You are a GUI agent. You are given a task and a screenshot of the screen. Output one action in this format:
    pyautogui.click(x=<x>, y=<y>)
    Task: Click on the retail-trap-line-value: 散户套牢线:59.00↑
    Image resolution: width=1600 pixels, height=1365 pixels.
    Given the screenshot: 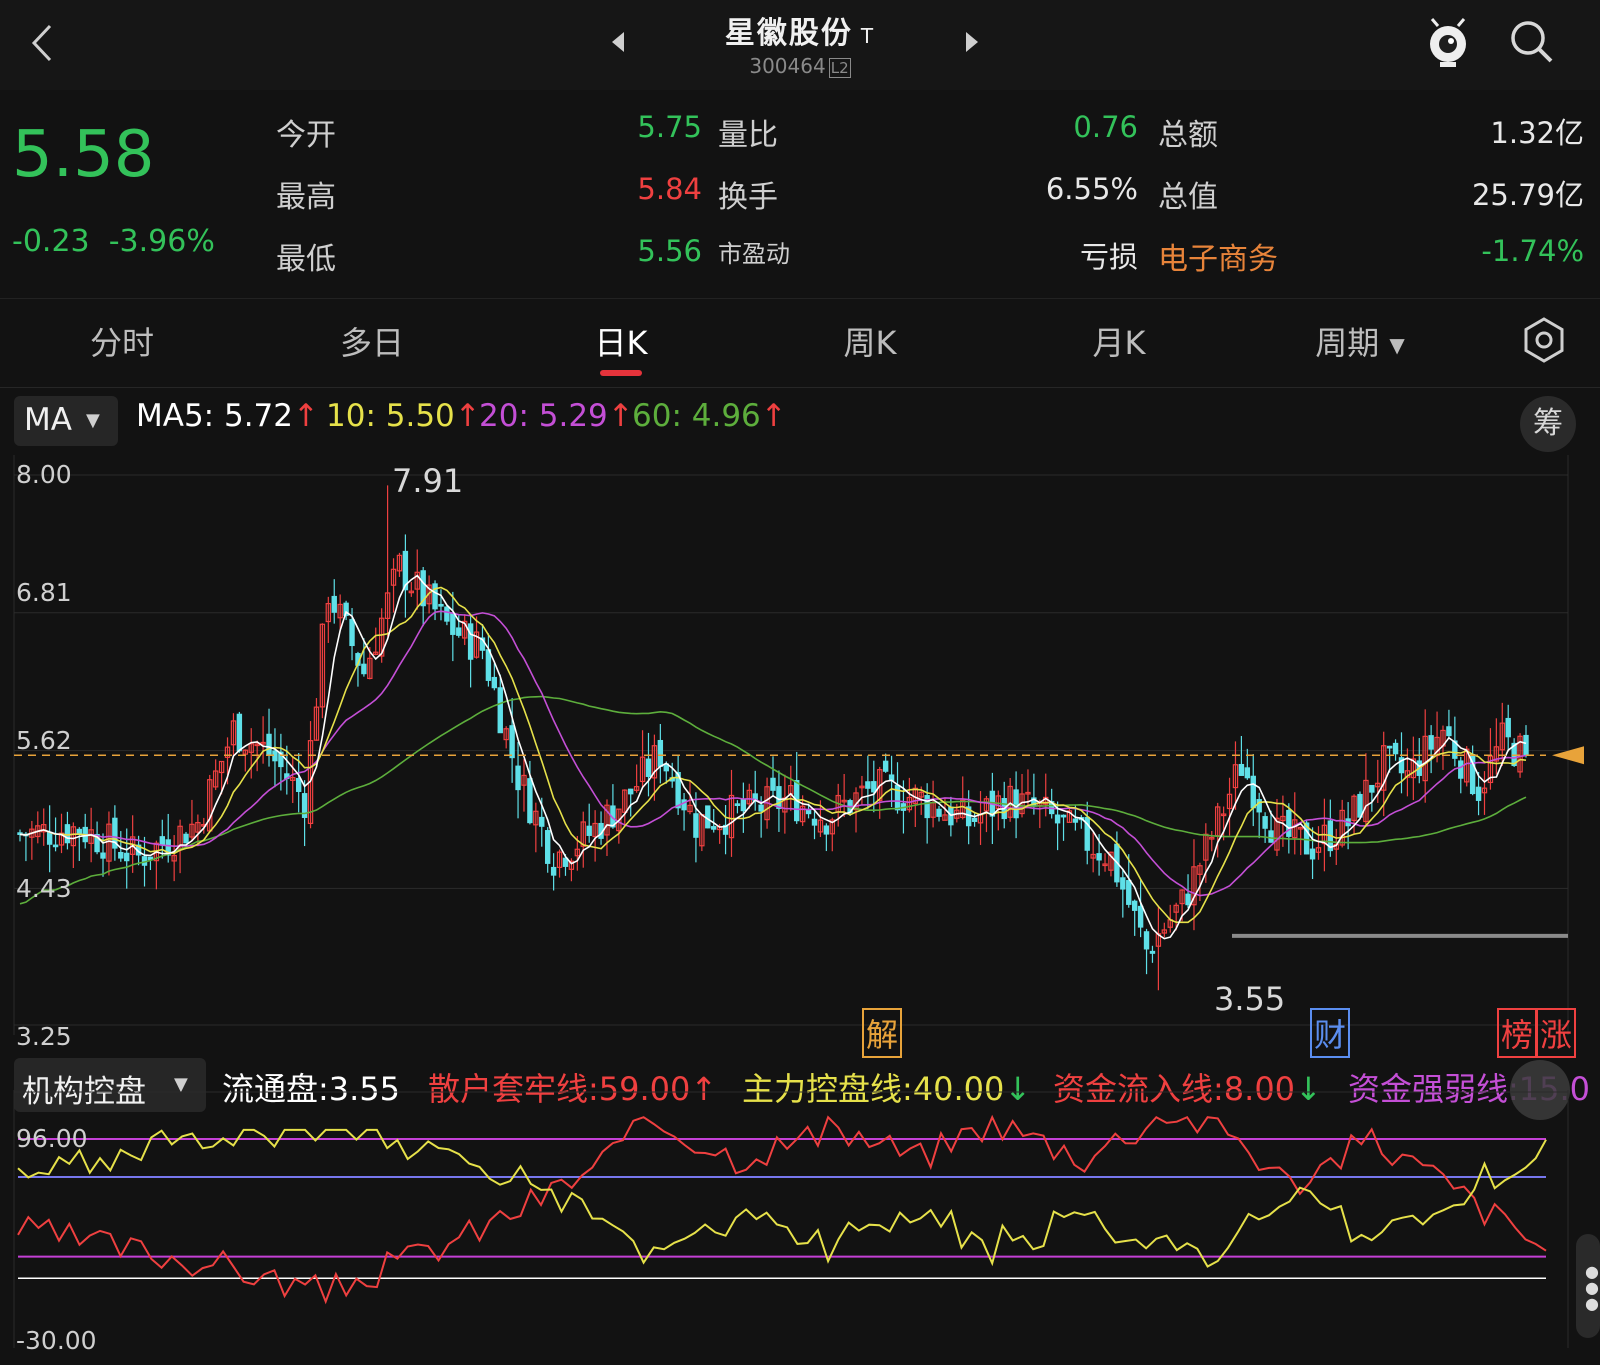 What is the action you would take?
    pyautogui.click(x=573, y=1089)
    